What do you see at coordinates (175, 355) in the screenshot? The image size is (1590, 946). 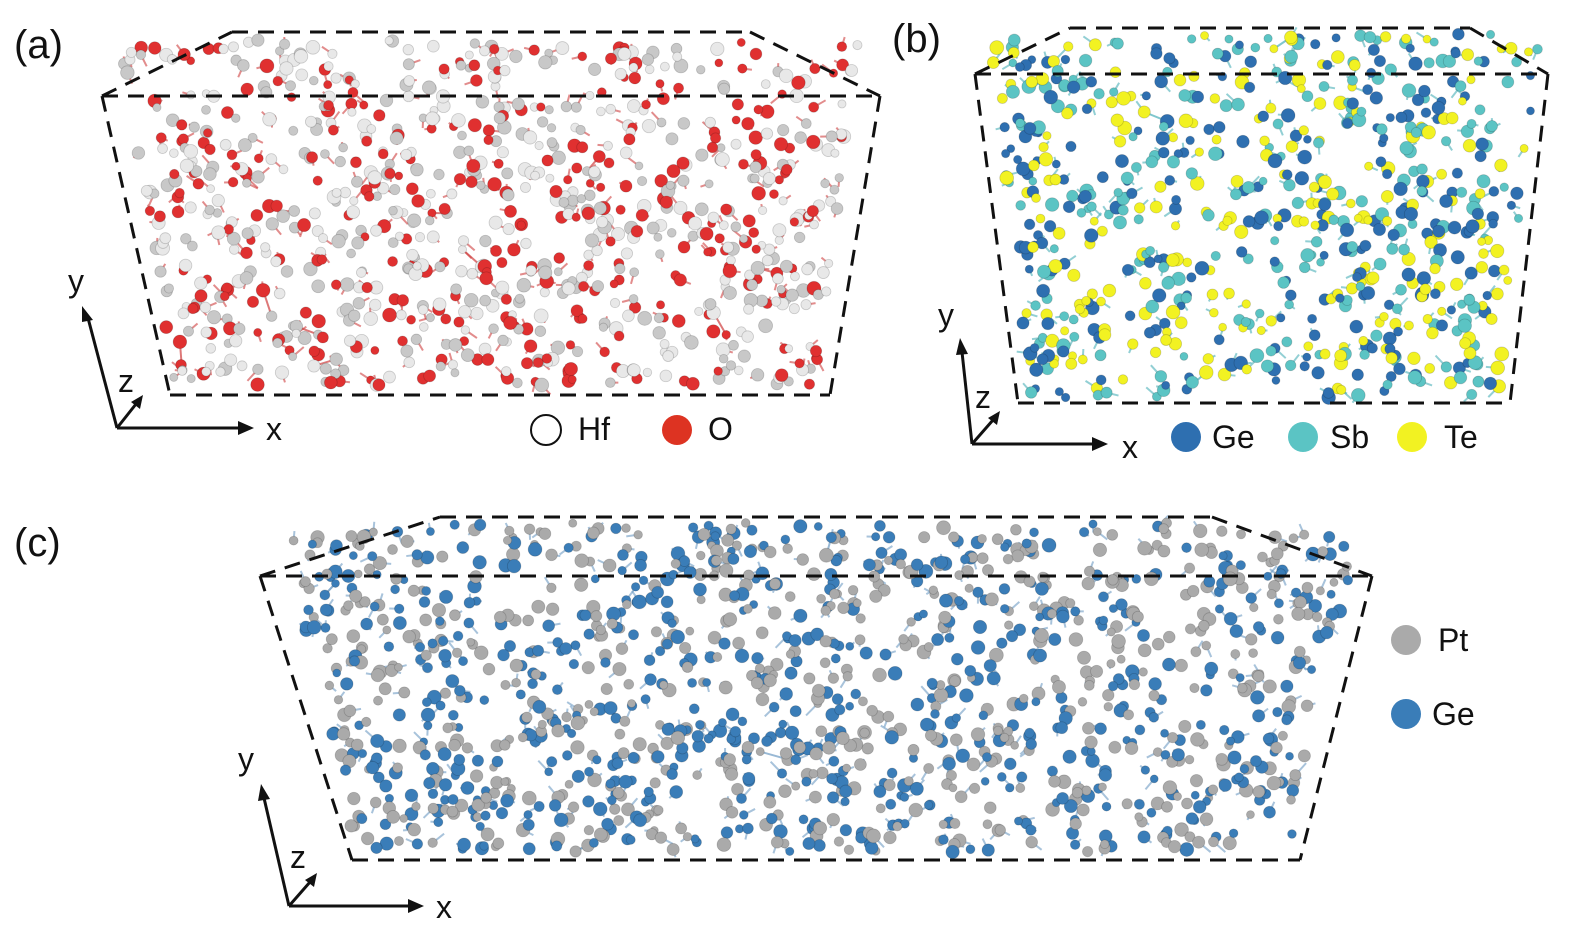 I see `panel-a-axes: y x z` at bounding box center [175, 355].